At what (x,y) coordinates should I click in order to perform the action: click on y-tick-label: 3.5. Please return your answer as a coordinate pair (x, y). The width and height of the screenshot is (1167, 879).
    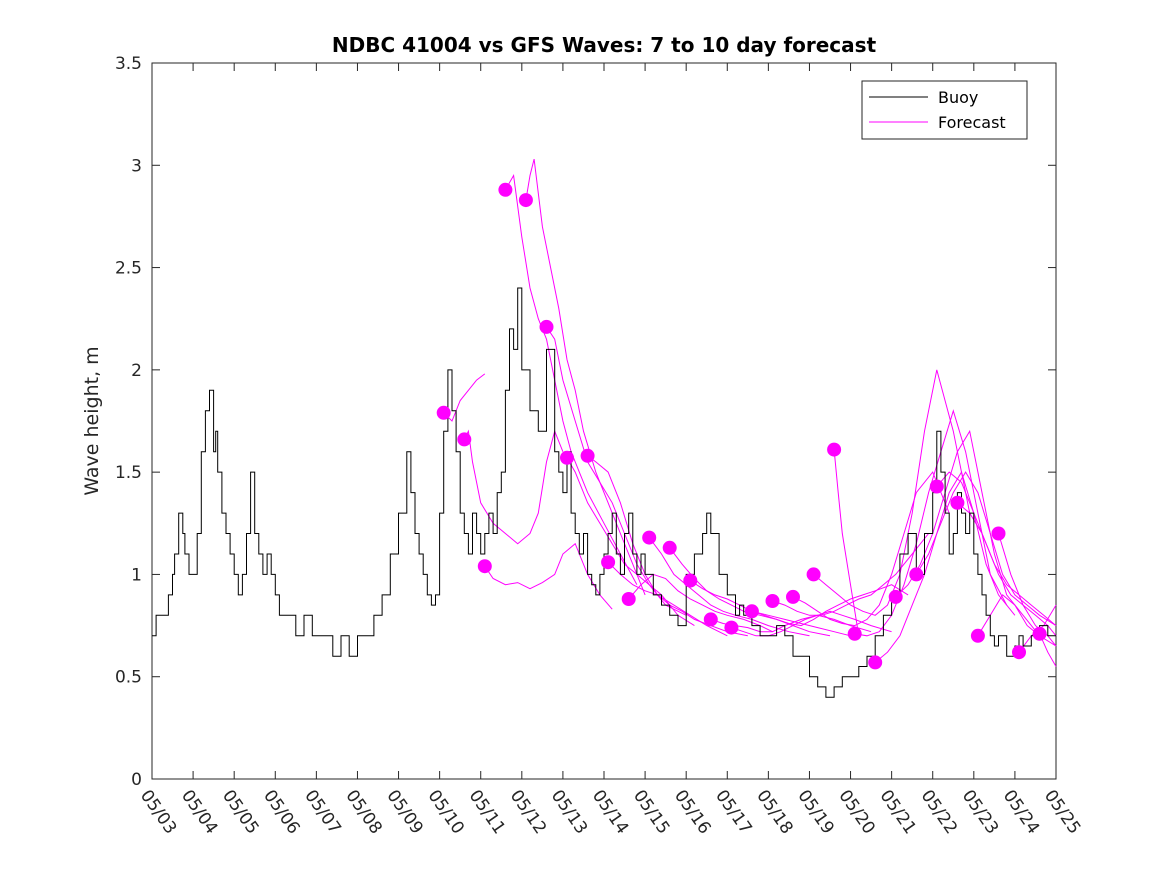
    Looking at the image, I should click on (128, 64).